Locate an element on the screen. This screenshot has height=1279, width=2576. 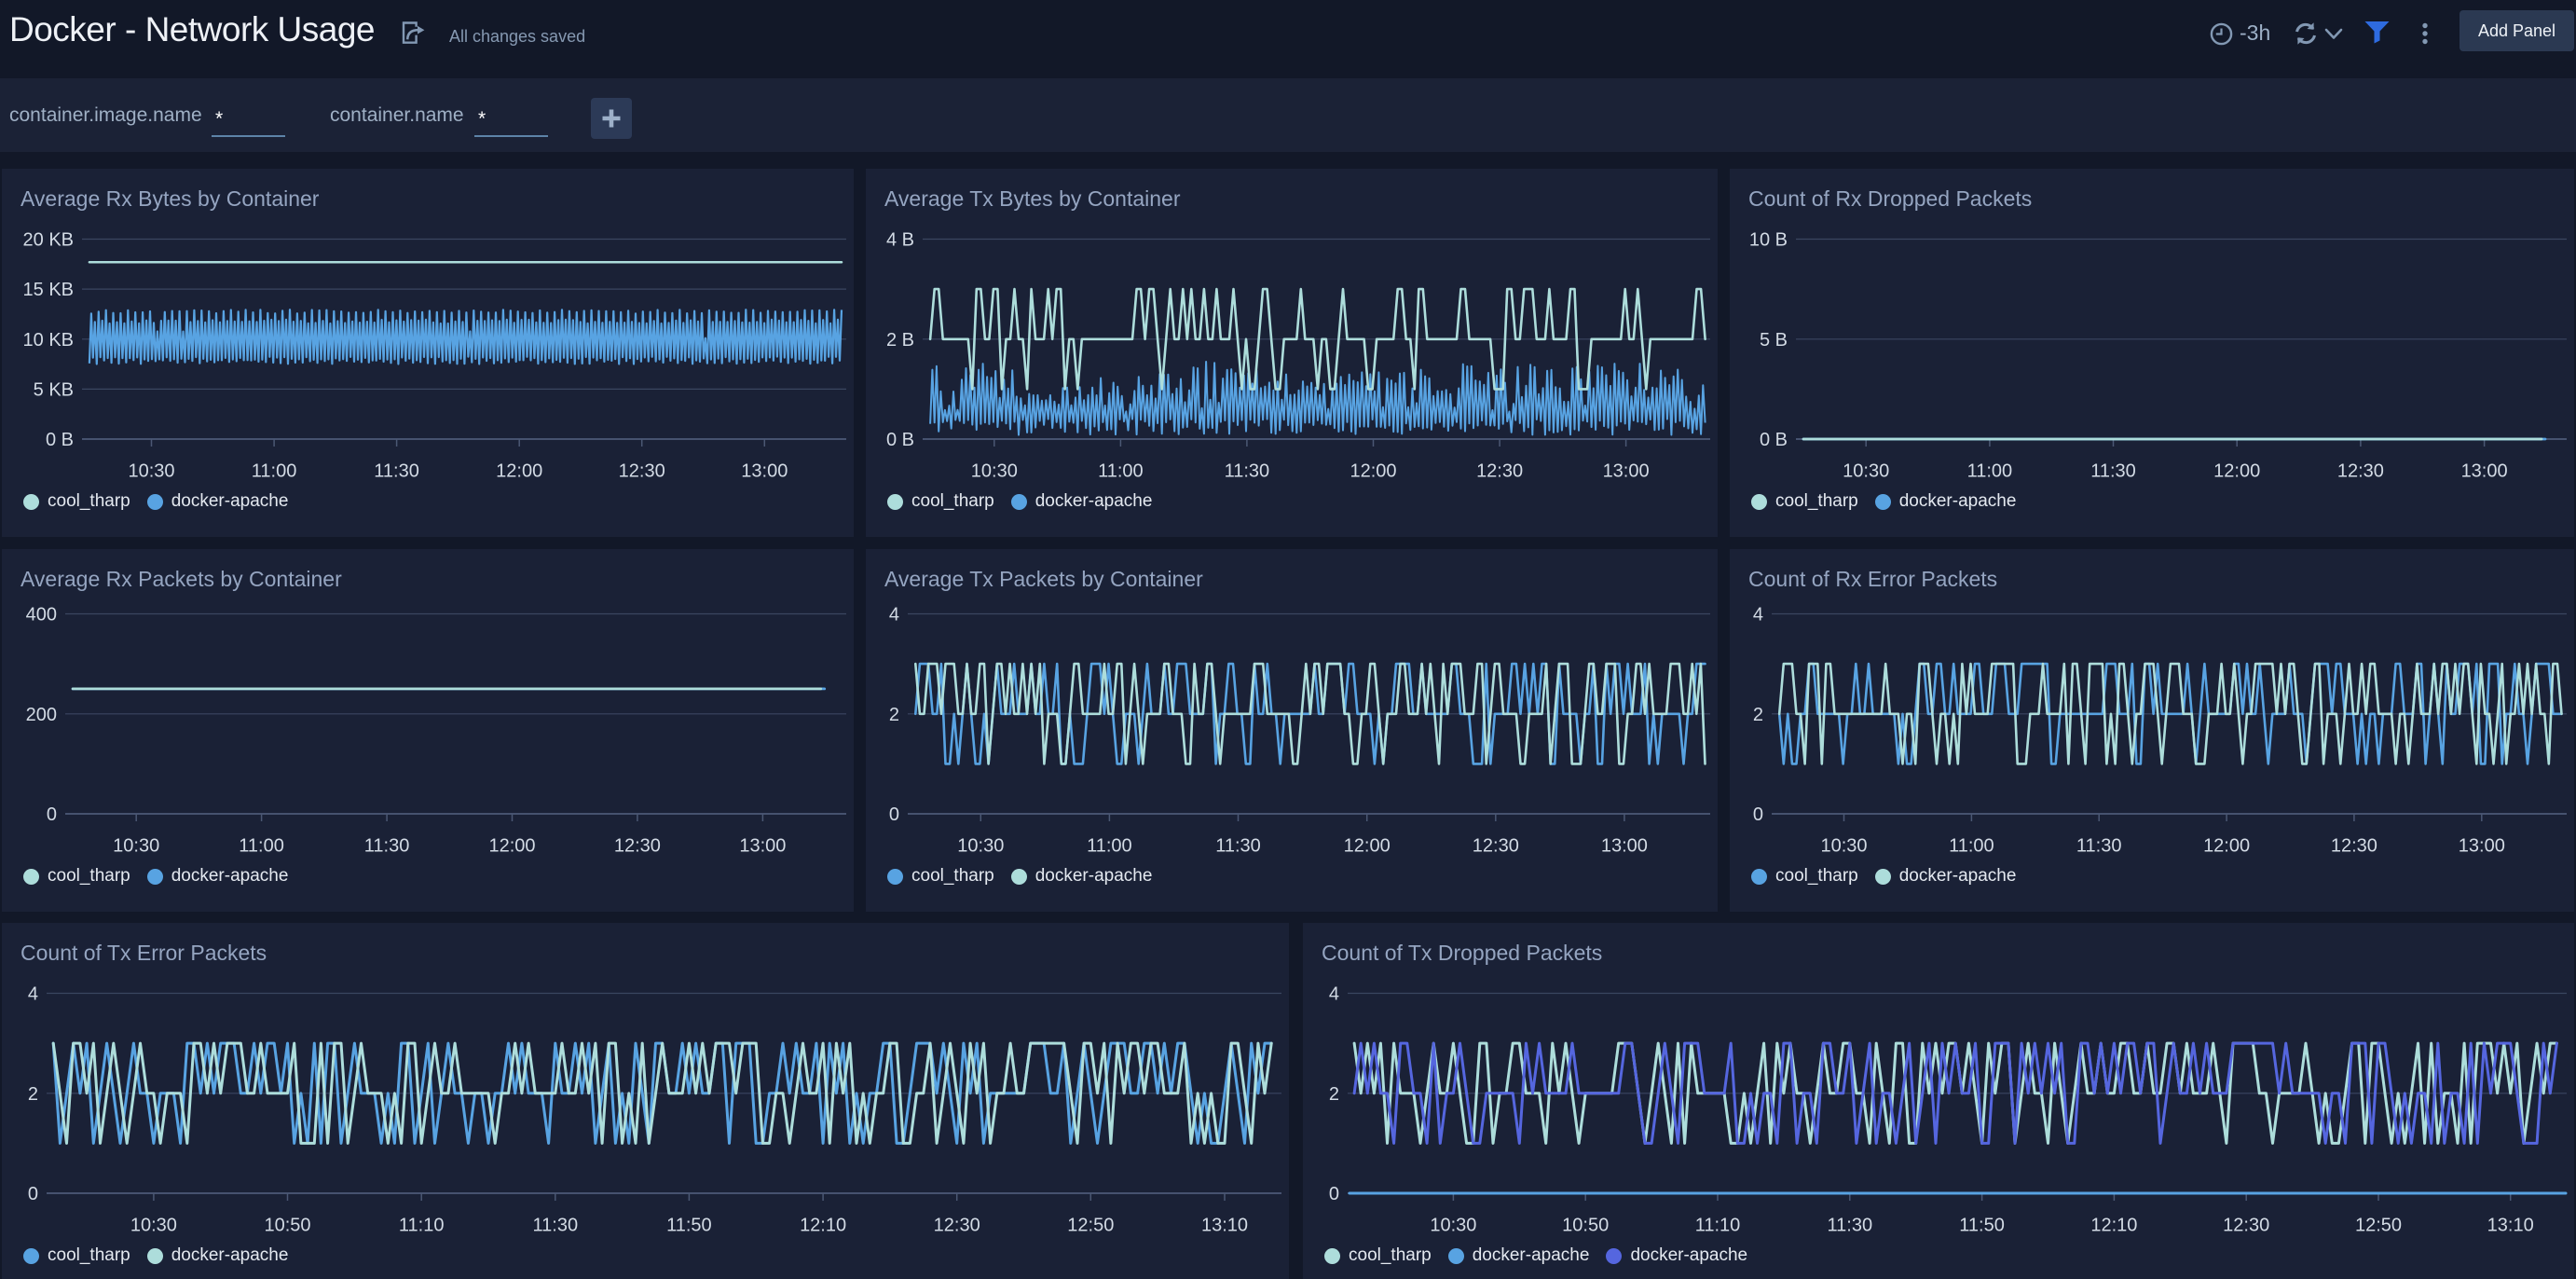
svg-text: 15 KB is located at coordinates (48, 290).